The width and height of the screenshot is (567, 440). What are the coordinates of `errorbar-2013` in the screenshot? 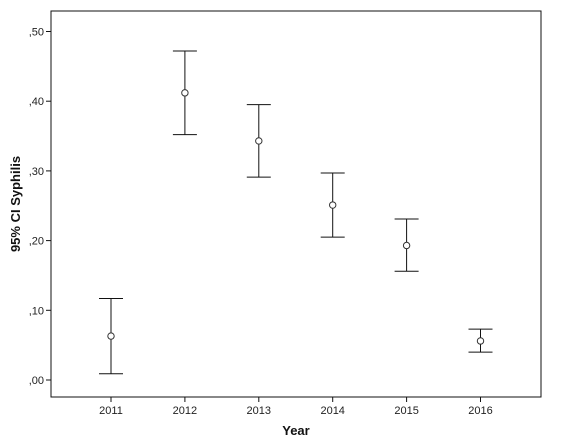 It's located at (258, 141).